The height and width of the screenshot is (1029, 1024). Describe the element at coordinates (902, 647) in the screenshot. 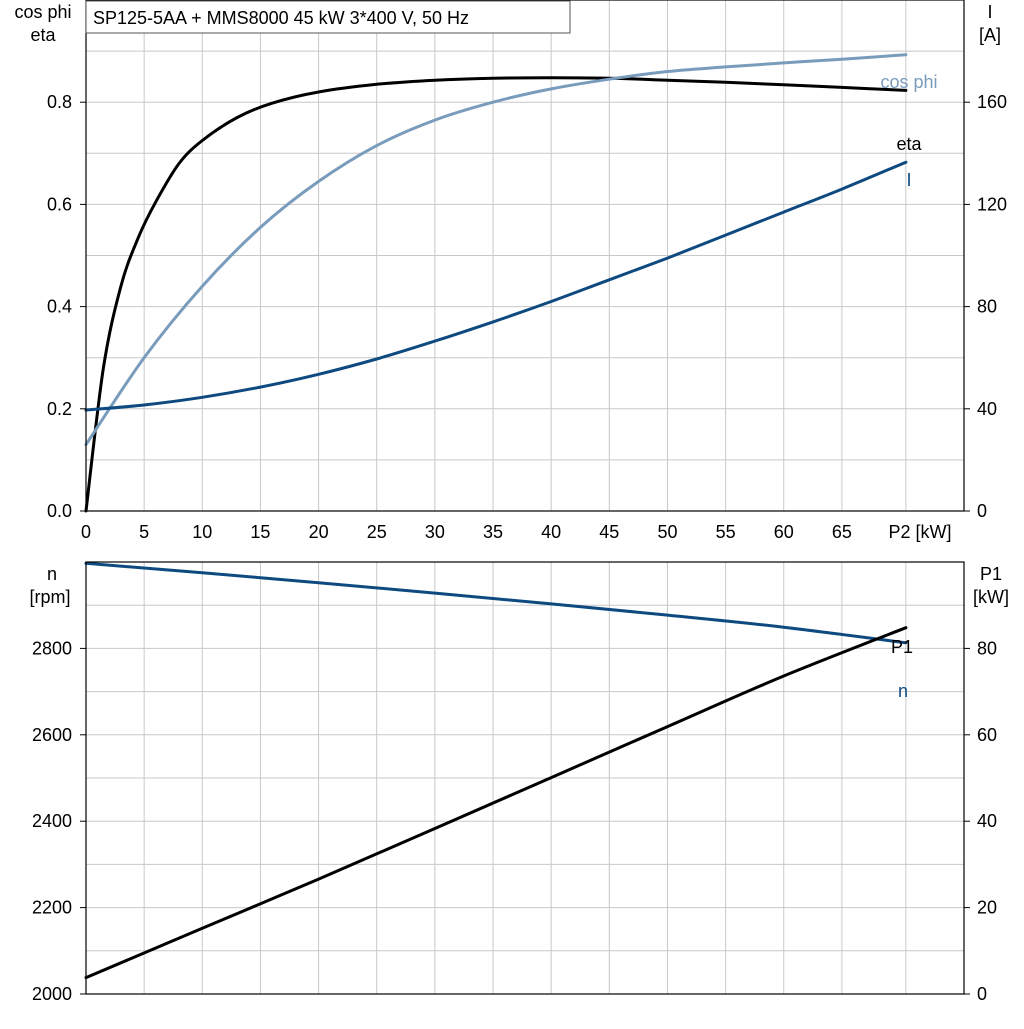

I see `series-label-p1: P1` at that location.